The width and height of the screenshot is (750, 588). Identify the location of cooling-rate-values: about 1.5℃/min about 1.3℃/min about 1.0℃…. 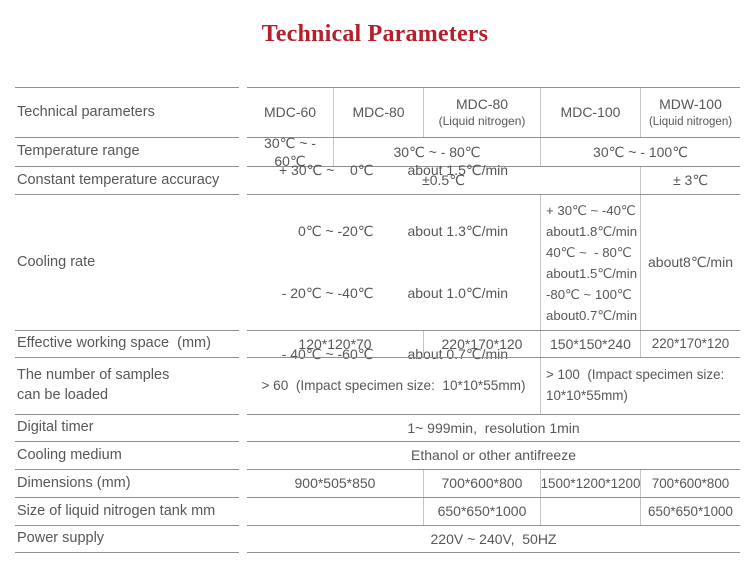
(458, 262).